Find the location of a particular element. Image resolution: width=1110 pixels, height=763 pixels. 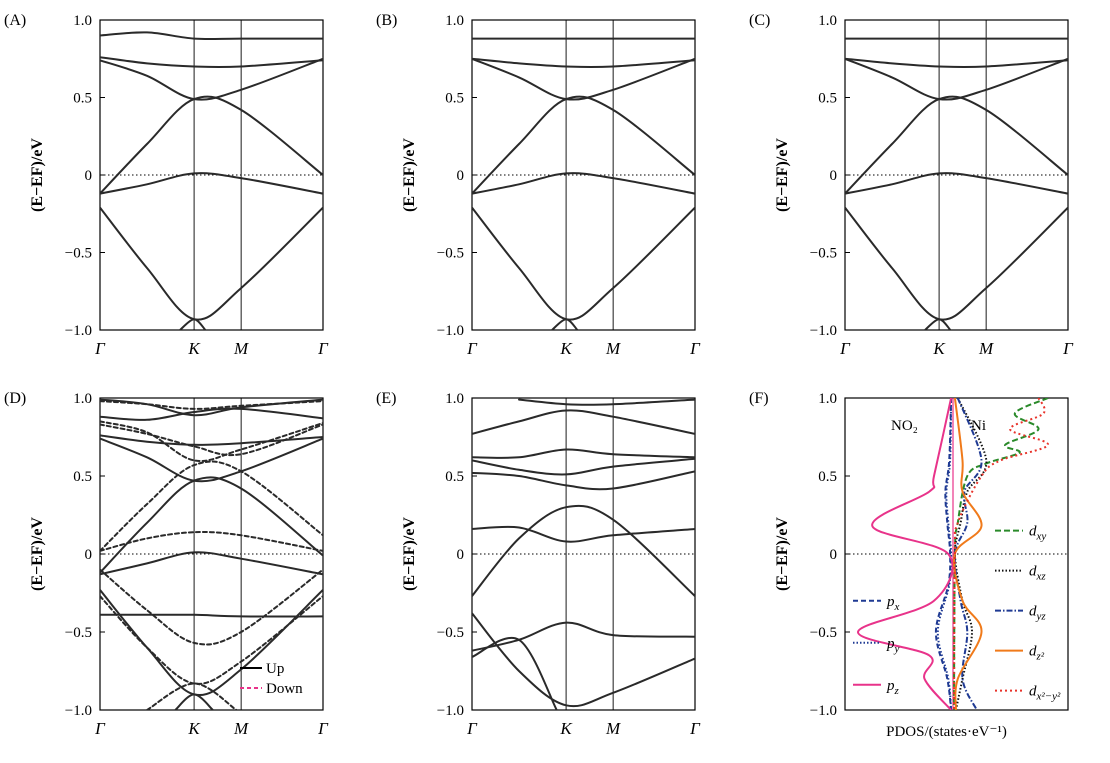

panel-b: (B) 1.0 0.5 0 −0.5 −1.0 (E−EF)/eV Γ K M Γ is located at coordinates (538, 185).